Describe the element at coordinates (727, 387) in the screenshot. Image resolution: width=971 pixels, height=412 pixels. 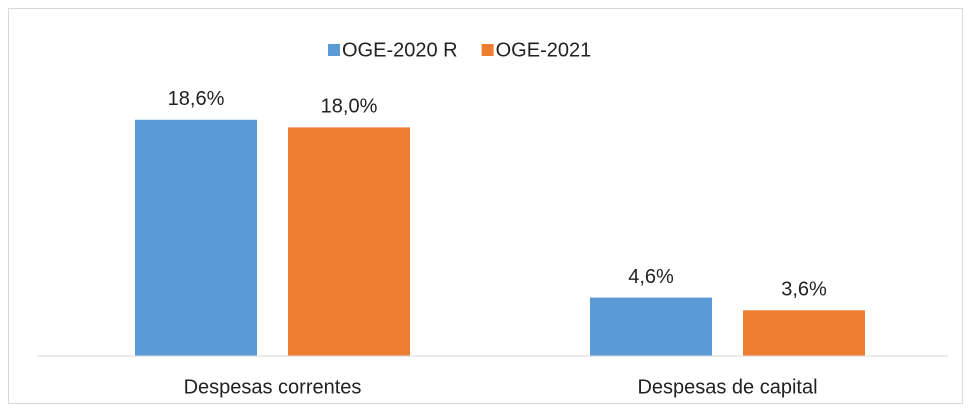
I see `x-tick-label: Despesas de capital` at that location.